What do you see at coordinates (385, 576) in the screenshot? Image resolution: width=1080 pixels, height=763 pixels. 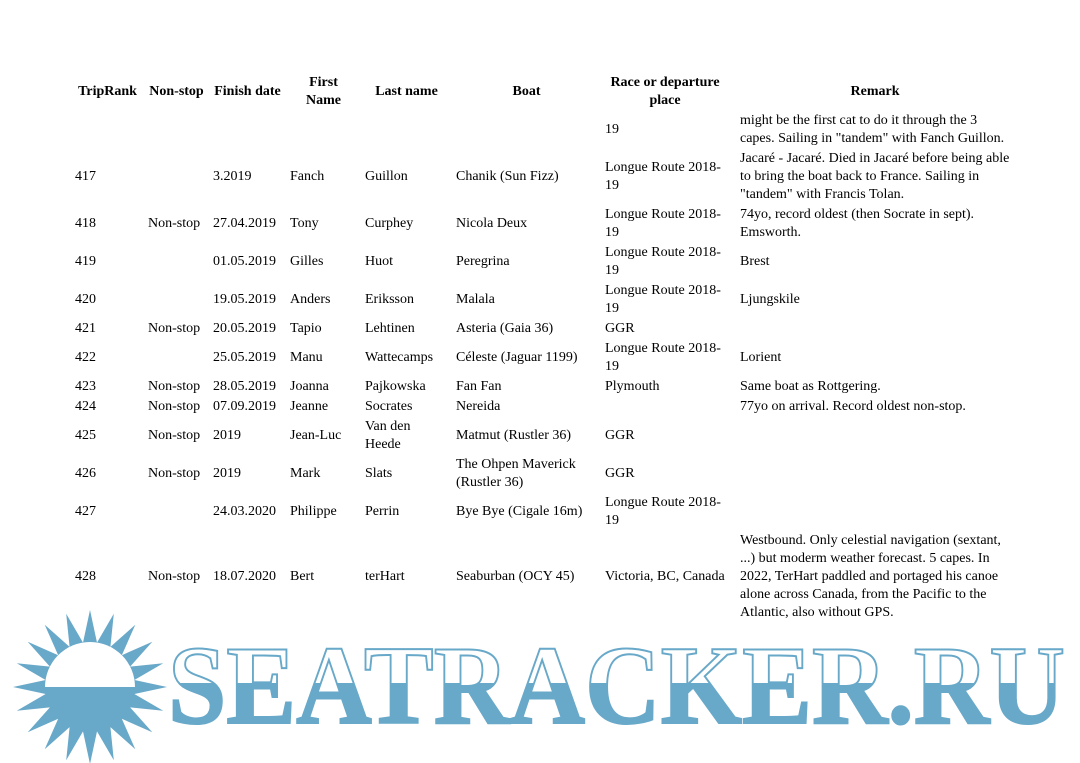 I see `cell-last: terHart` at bounding box center [385, 576].